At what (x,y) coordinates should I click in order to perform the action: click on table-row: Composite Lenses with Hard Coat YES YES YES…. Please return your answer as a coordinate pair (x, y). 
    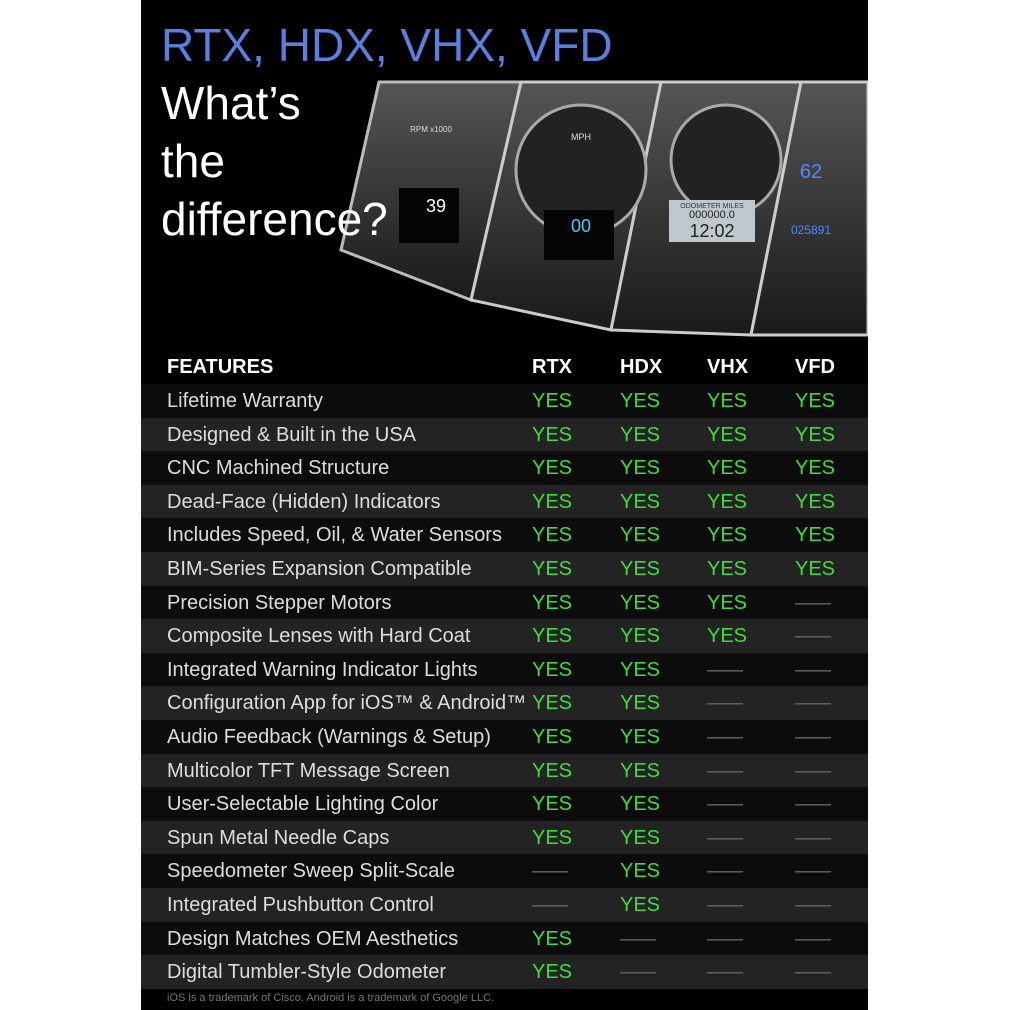
    Looking at the image, I should click on (504, 636).